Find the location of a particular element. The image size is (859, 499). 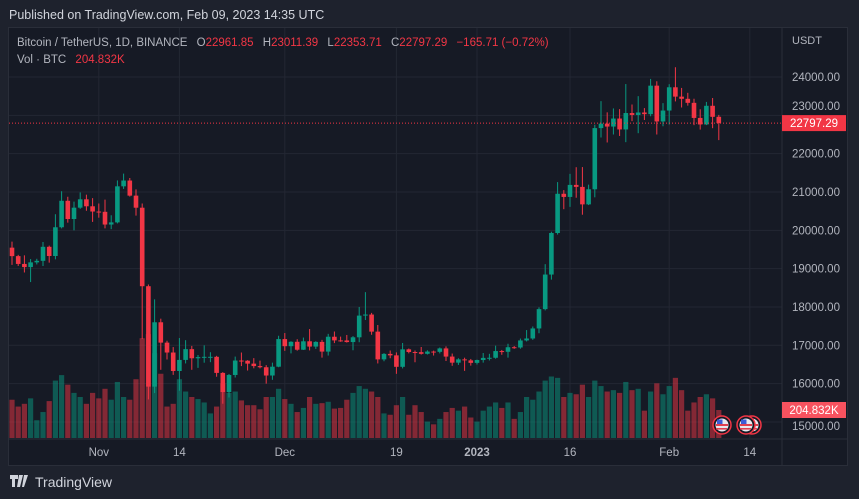

flag-stripe is located at coordinates (745, 429).